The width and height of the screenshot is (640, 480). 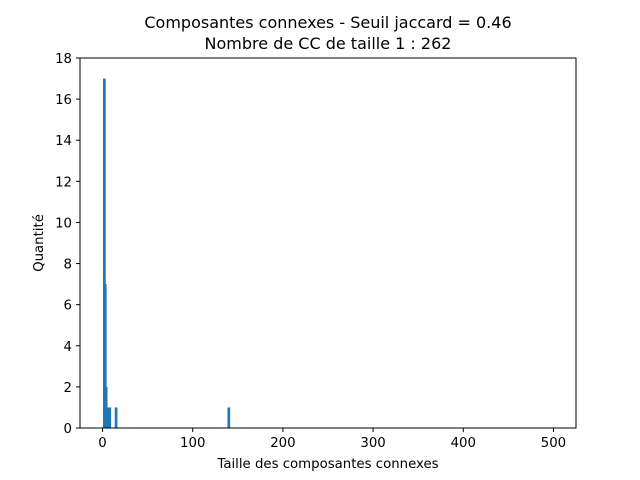 I want to click on x-tick-label-4: 400, so click(x=463, y=443).